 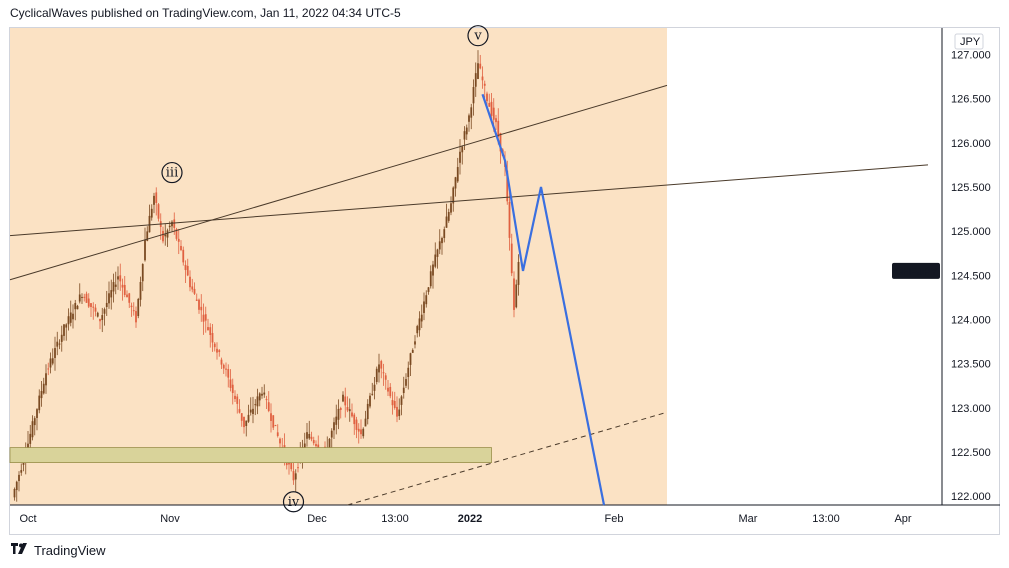 What do you see at coordinates (395, 519) in the screenshot?
I see `x-tick-label: 13:00` at bounding box center [395, 519].